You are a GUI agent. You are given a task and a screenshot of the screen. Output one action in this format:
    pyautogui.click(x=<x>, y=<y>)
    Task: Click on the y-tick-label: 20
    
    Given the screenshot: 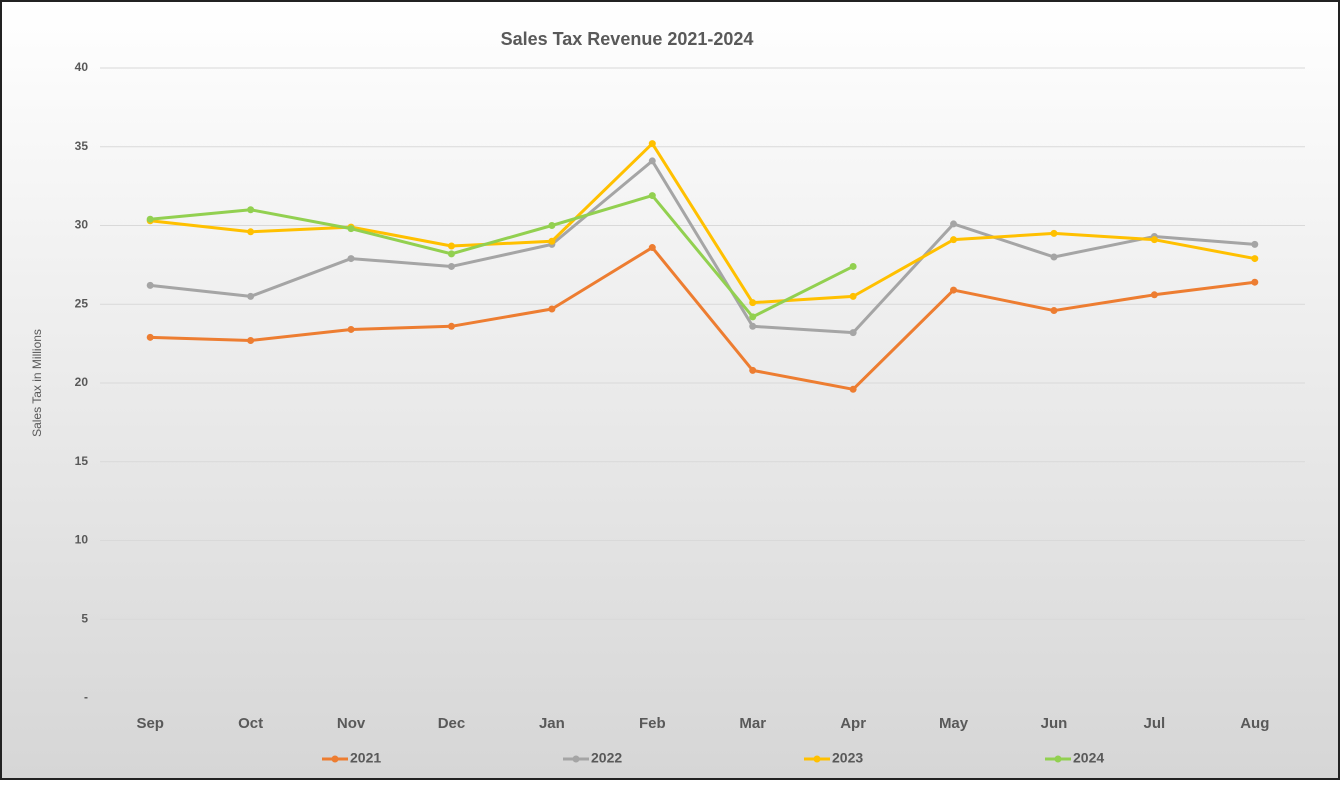 What is the action you would take?
    pyautogui.click(x=82, y=382)
    